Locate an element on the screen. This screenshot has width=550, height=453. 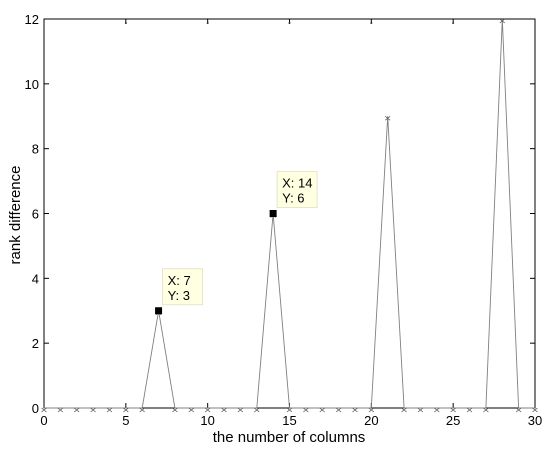
x-tick-label: 20 is located at coordinates (371, 420).